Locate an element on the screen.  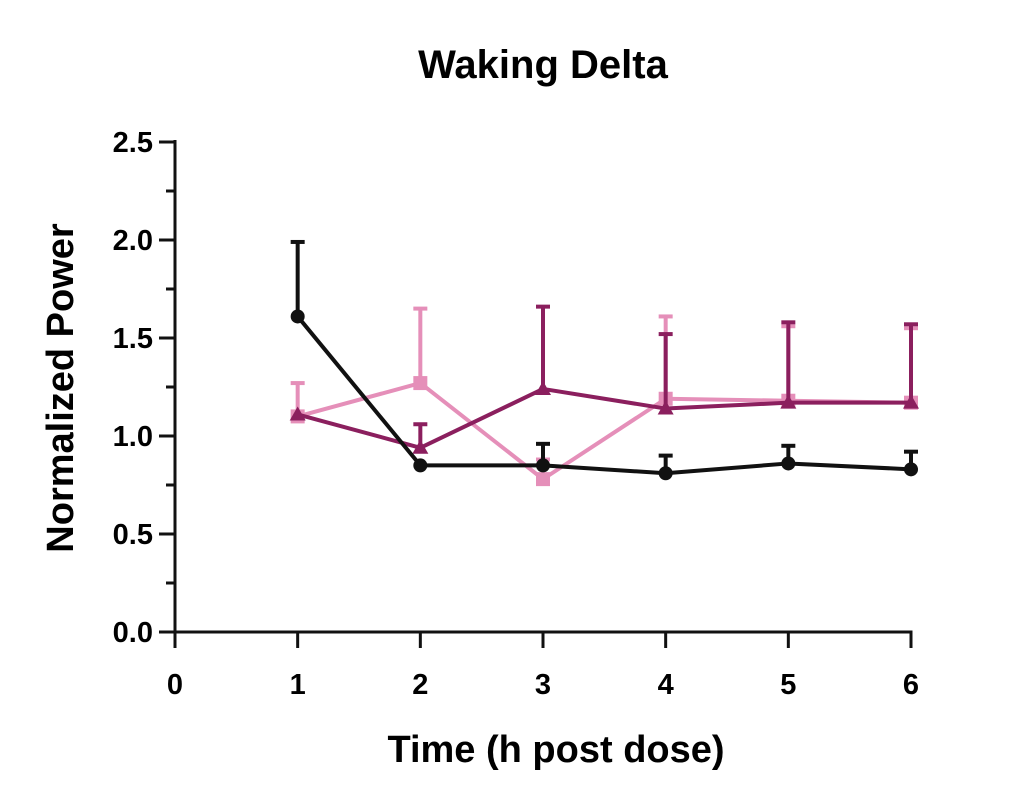
x-tick-label: 3 is located at coordinates (543, 685).